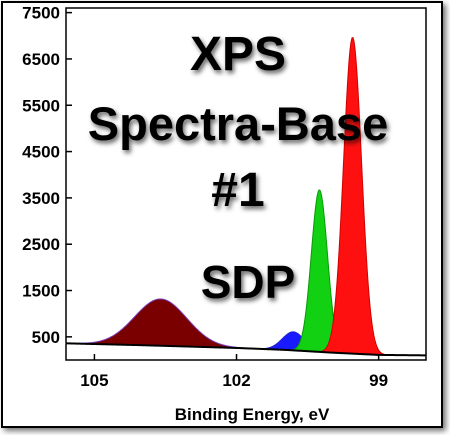 This screenshot has height=440, width=450. What do you see at coordinates (252, 414) in the screenshot?
I see `x-axis-label: Binding Energy, eV` at bounding box center [252, 414].